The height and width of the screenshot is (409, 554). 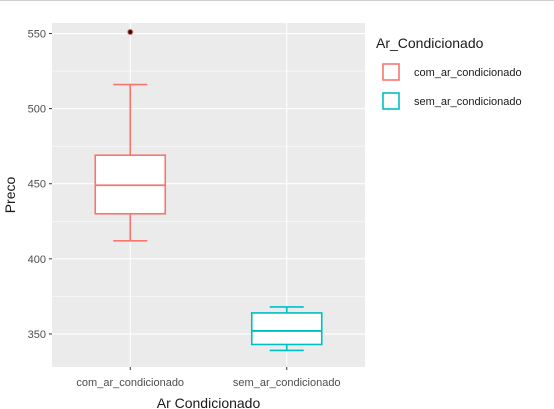 I want to click on box-iqr, so click(x=286, y=329).